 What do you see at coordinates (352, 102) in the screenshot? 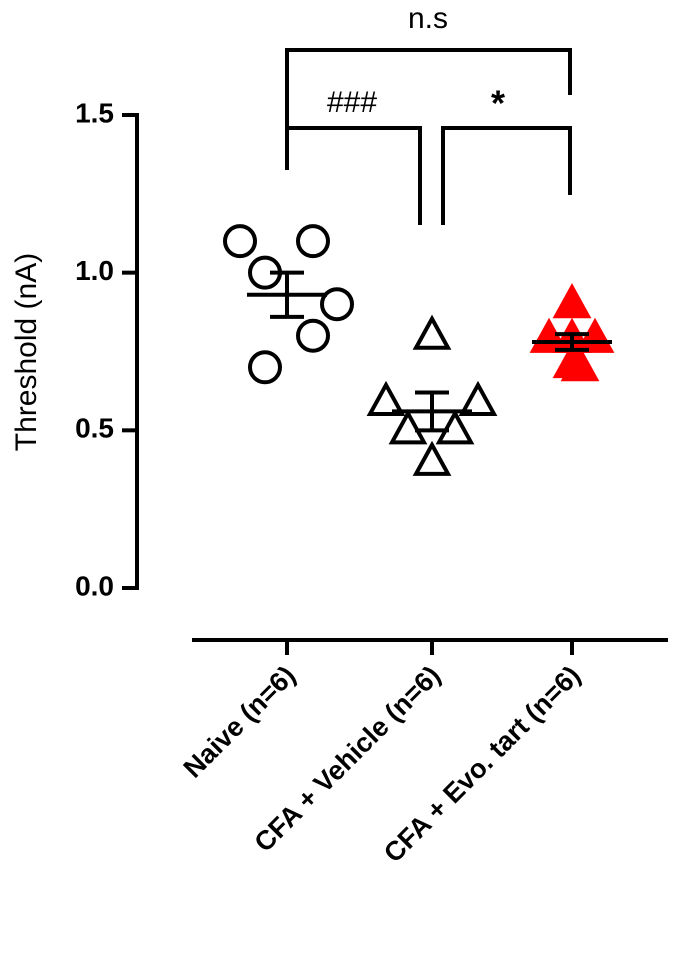
I see `annotation: ###` at bounding box center [352, 102].